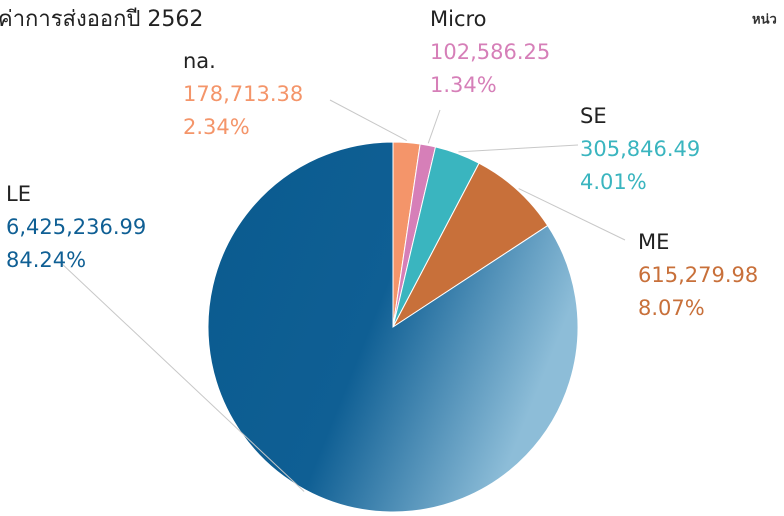 This screenshot has width=784, height=516. I want to click on slice-name: ME, so click(653, 242).